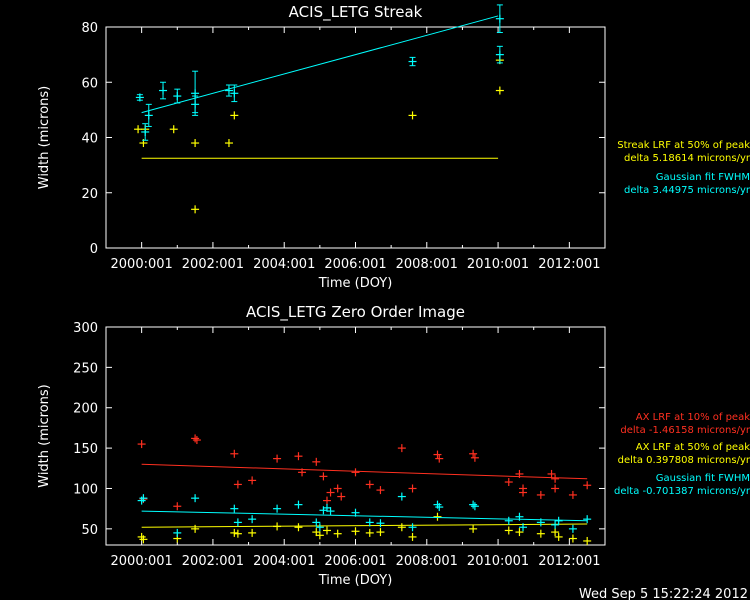 The width and height of the screenshot is (750, 600). I want to click on panel-1-x-tick-label: 2000:001, so click(142, 264).